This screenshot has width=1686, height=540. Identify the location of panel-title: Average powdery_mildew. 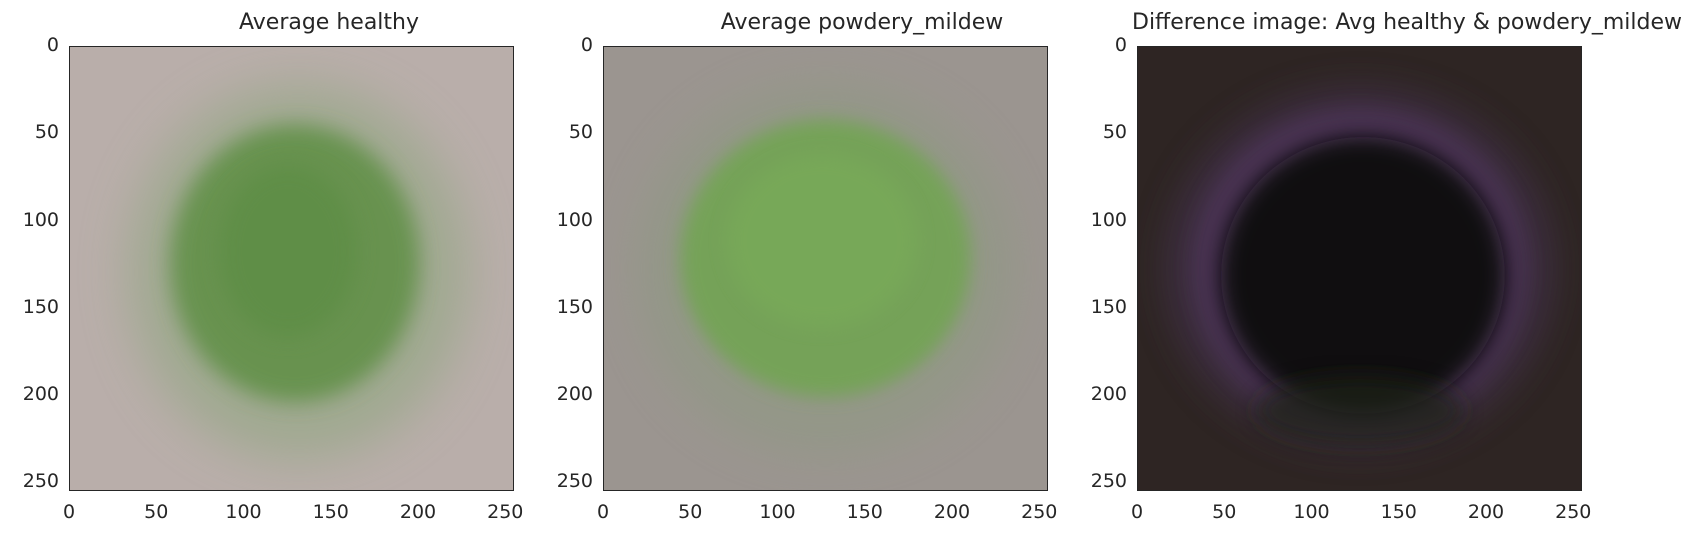
(862, 22).